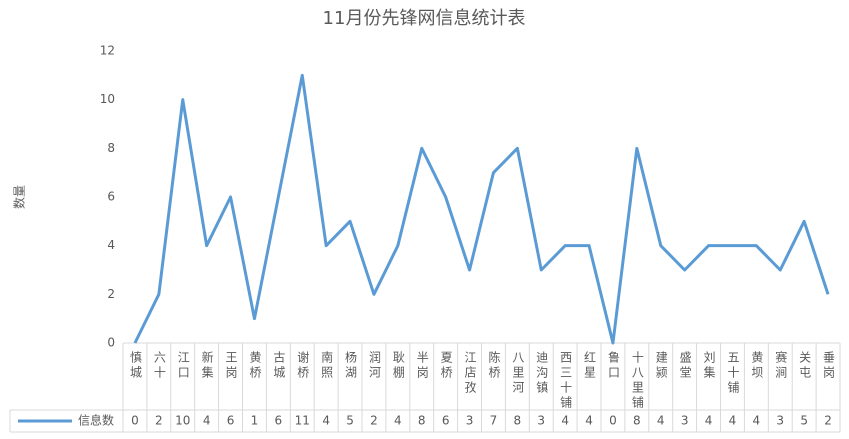 This screenshot has width=849, height=439. What do you see at coordinates (255, 421) in the screenshot?
I see `table-value: 1` at bounding box center [255, 421].